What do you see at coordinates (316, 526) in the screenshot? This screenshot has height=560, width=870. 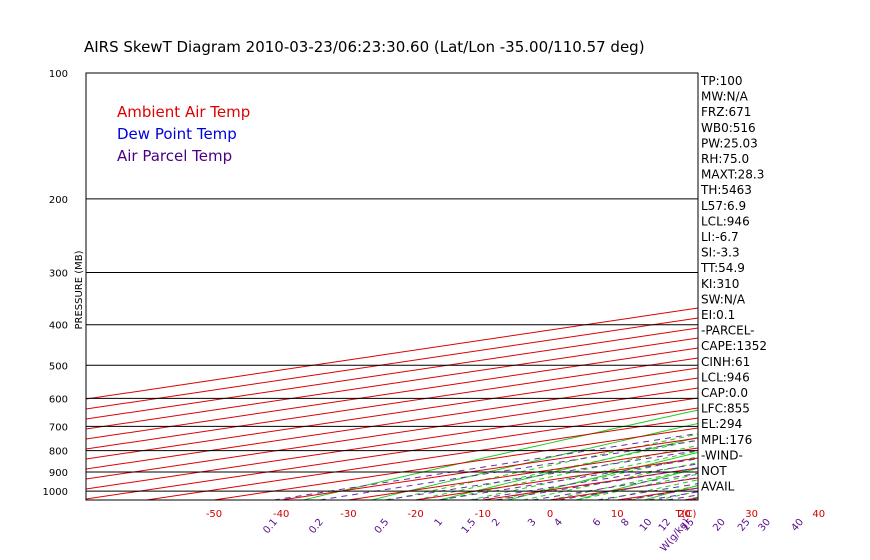 I see `mixing-ratio-label: 0.2` at bounding box center [316, 526].